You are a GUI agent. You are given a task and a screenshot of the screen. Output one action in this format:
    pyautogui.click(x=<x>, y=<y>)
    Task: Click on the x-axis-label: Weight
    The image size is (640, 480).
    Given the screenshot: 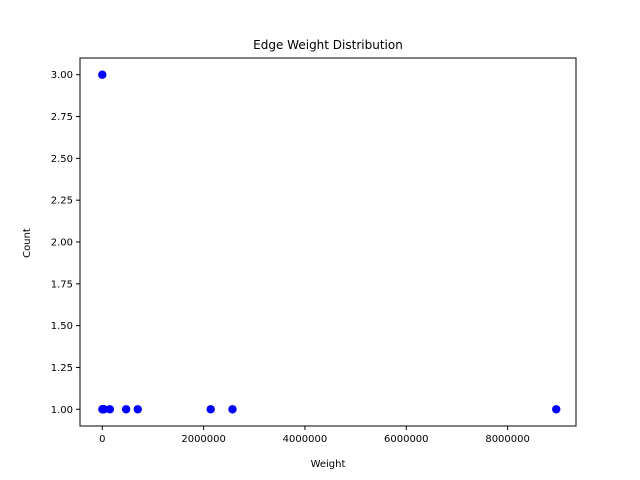 What is the action you would take?
    pyautogui.click(x=328, y=464)
    